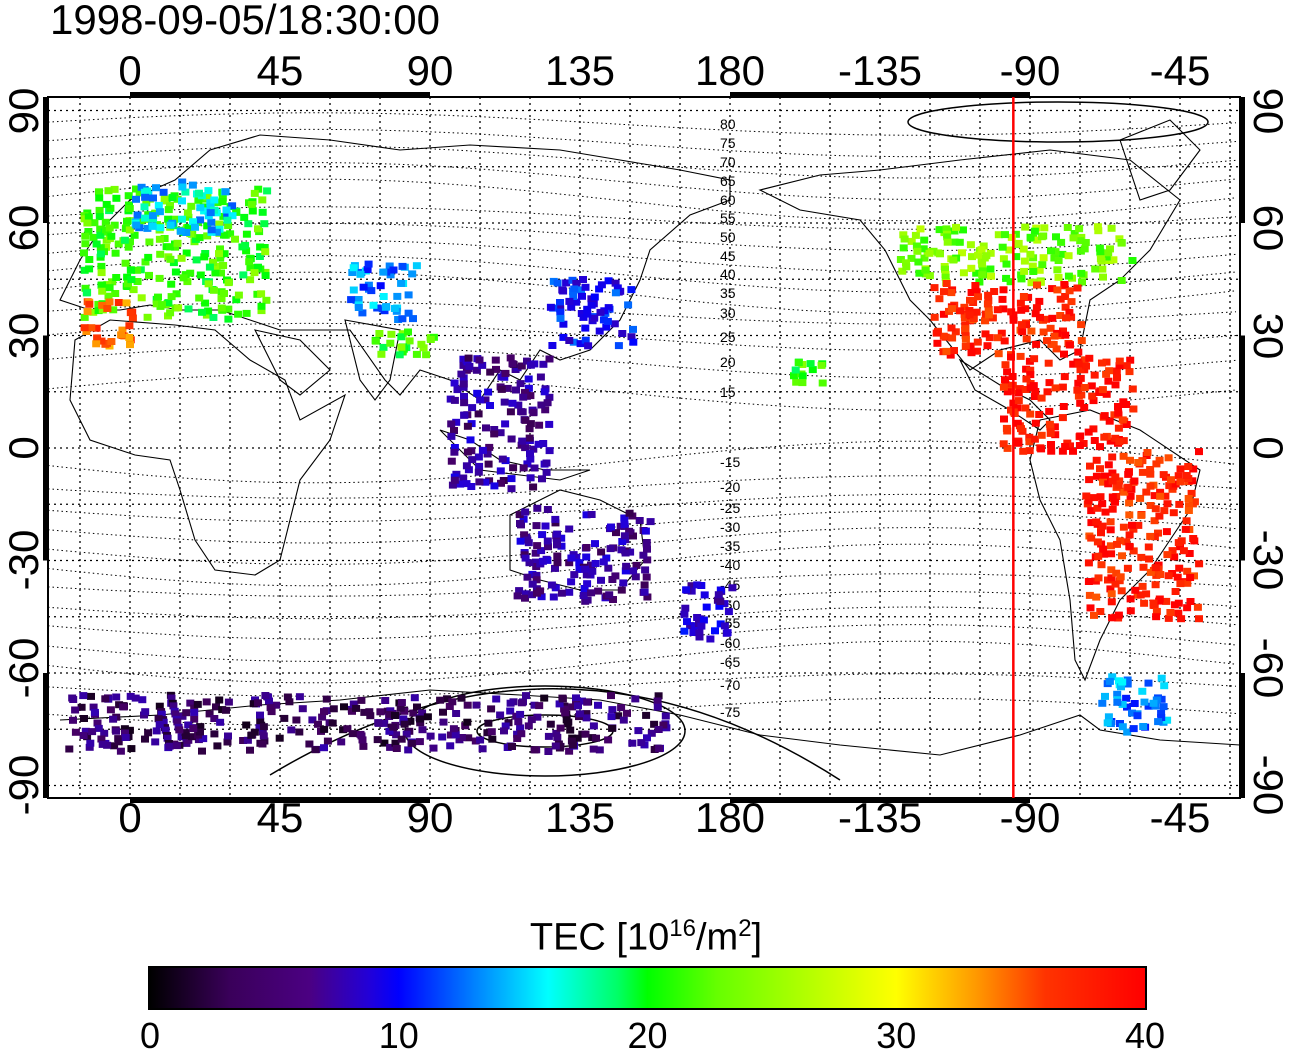 Image resolution: width=1292 pixels, height=1057 pixels. What do you see at coordinates (23, 228) in the screenshot?
I see `lat-tick-left: 60` at bounding box center [23, 228].